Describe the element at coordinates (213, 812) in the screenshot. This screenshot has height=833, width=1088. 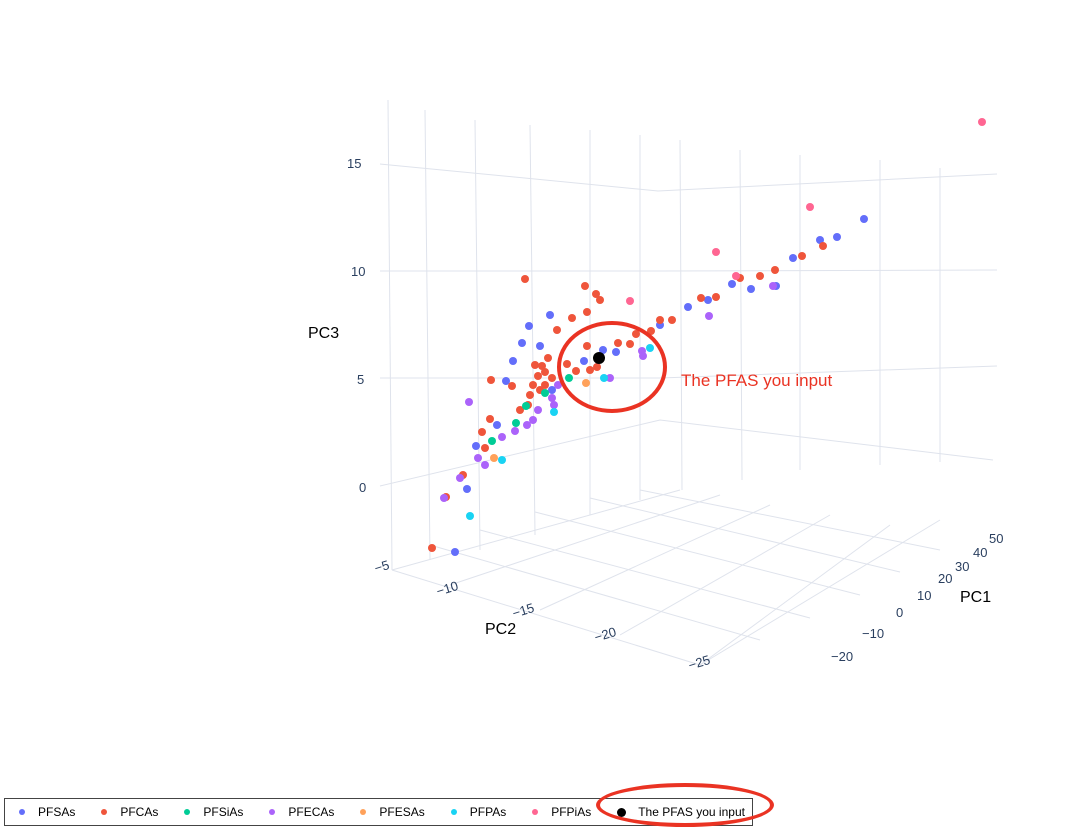
I see `legend-item-pfsias: PFSiAs` at that location.